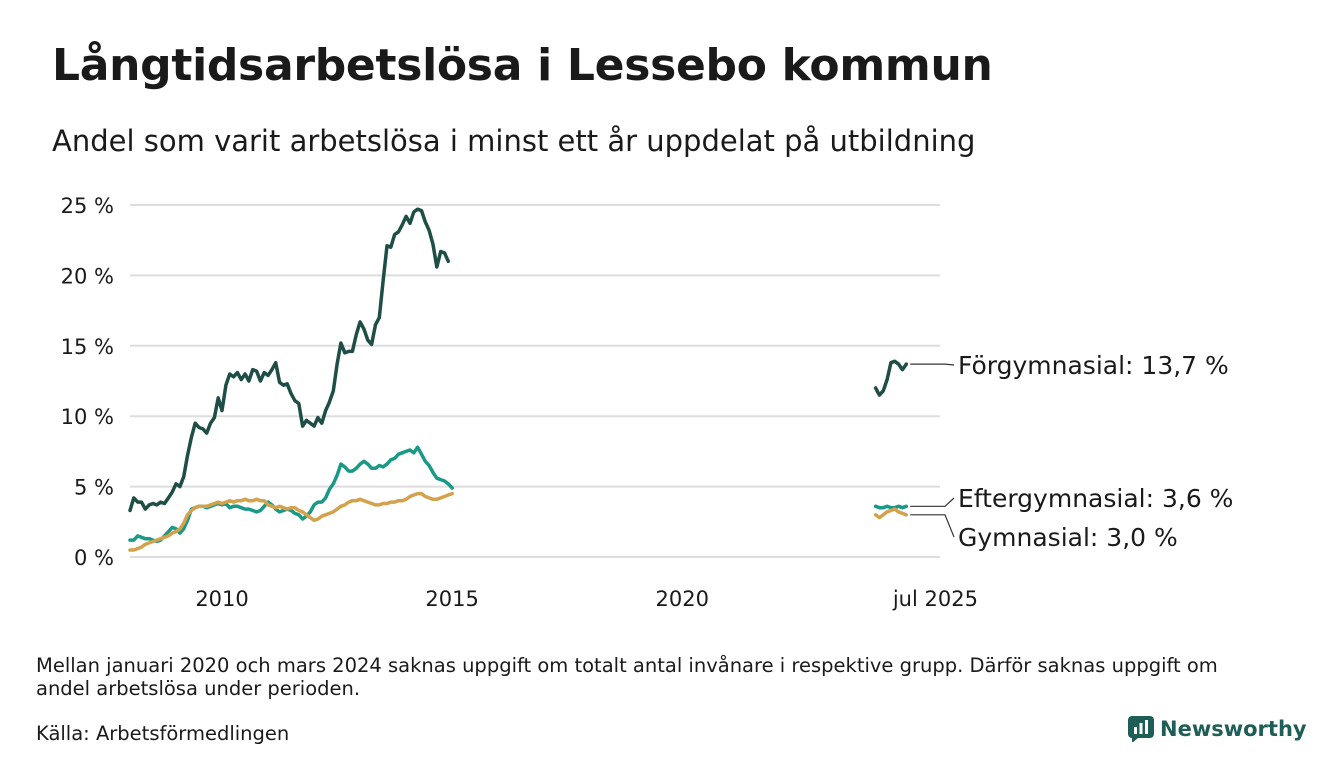 This screenshot has height=780, width=1340. What do you see at coordinates (87, 382) in the screenshot?
I see `y-axis: 0 % 5 % 10 % 15 % 20 % 25 %` at bounding box center [87, 382].